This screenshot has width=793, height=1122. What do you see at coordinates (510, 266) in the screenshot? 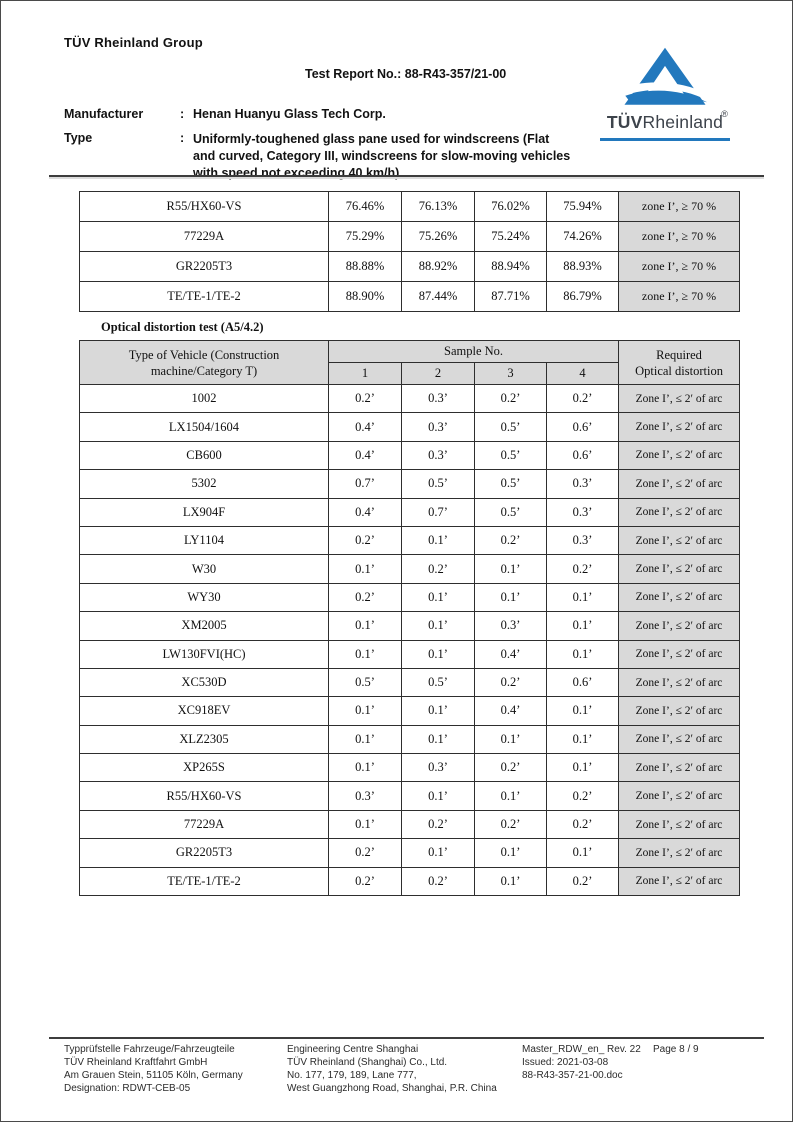
I see `sample-3-cell: 88.94%` at bounding box center [510, 266].